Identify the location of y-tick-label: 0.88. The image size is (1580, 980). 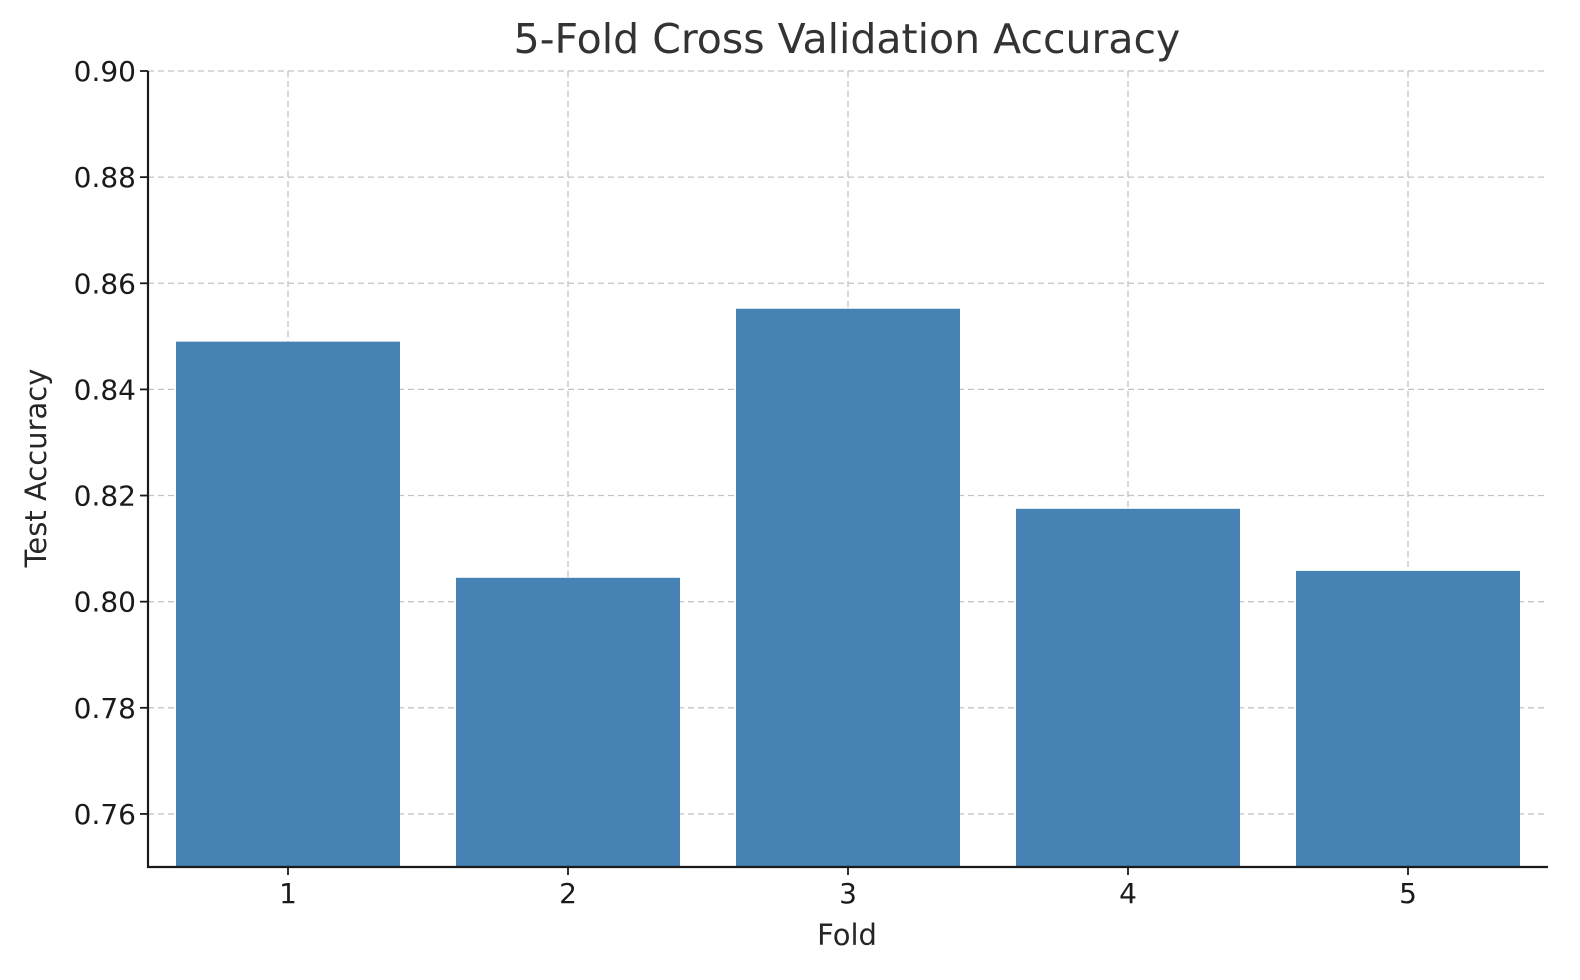
(105, 177).